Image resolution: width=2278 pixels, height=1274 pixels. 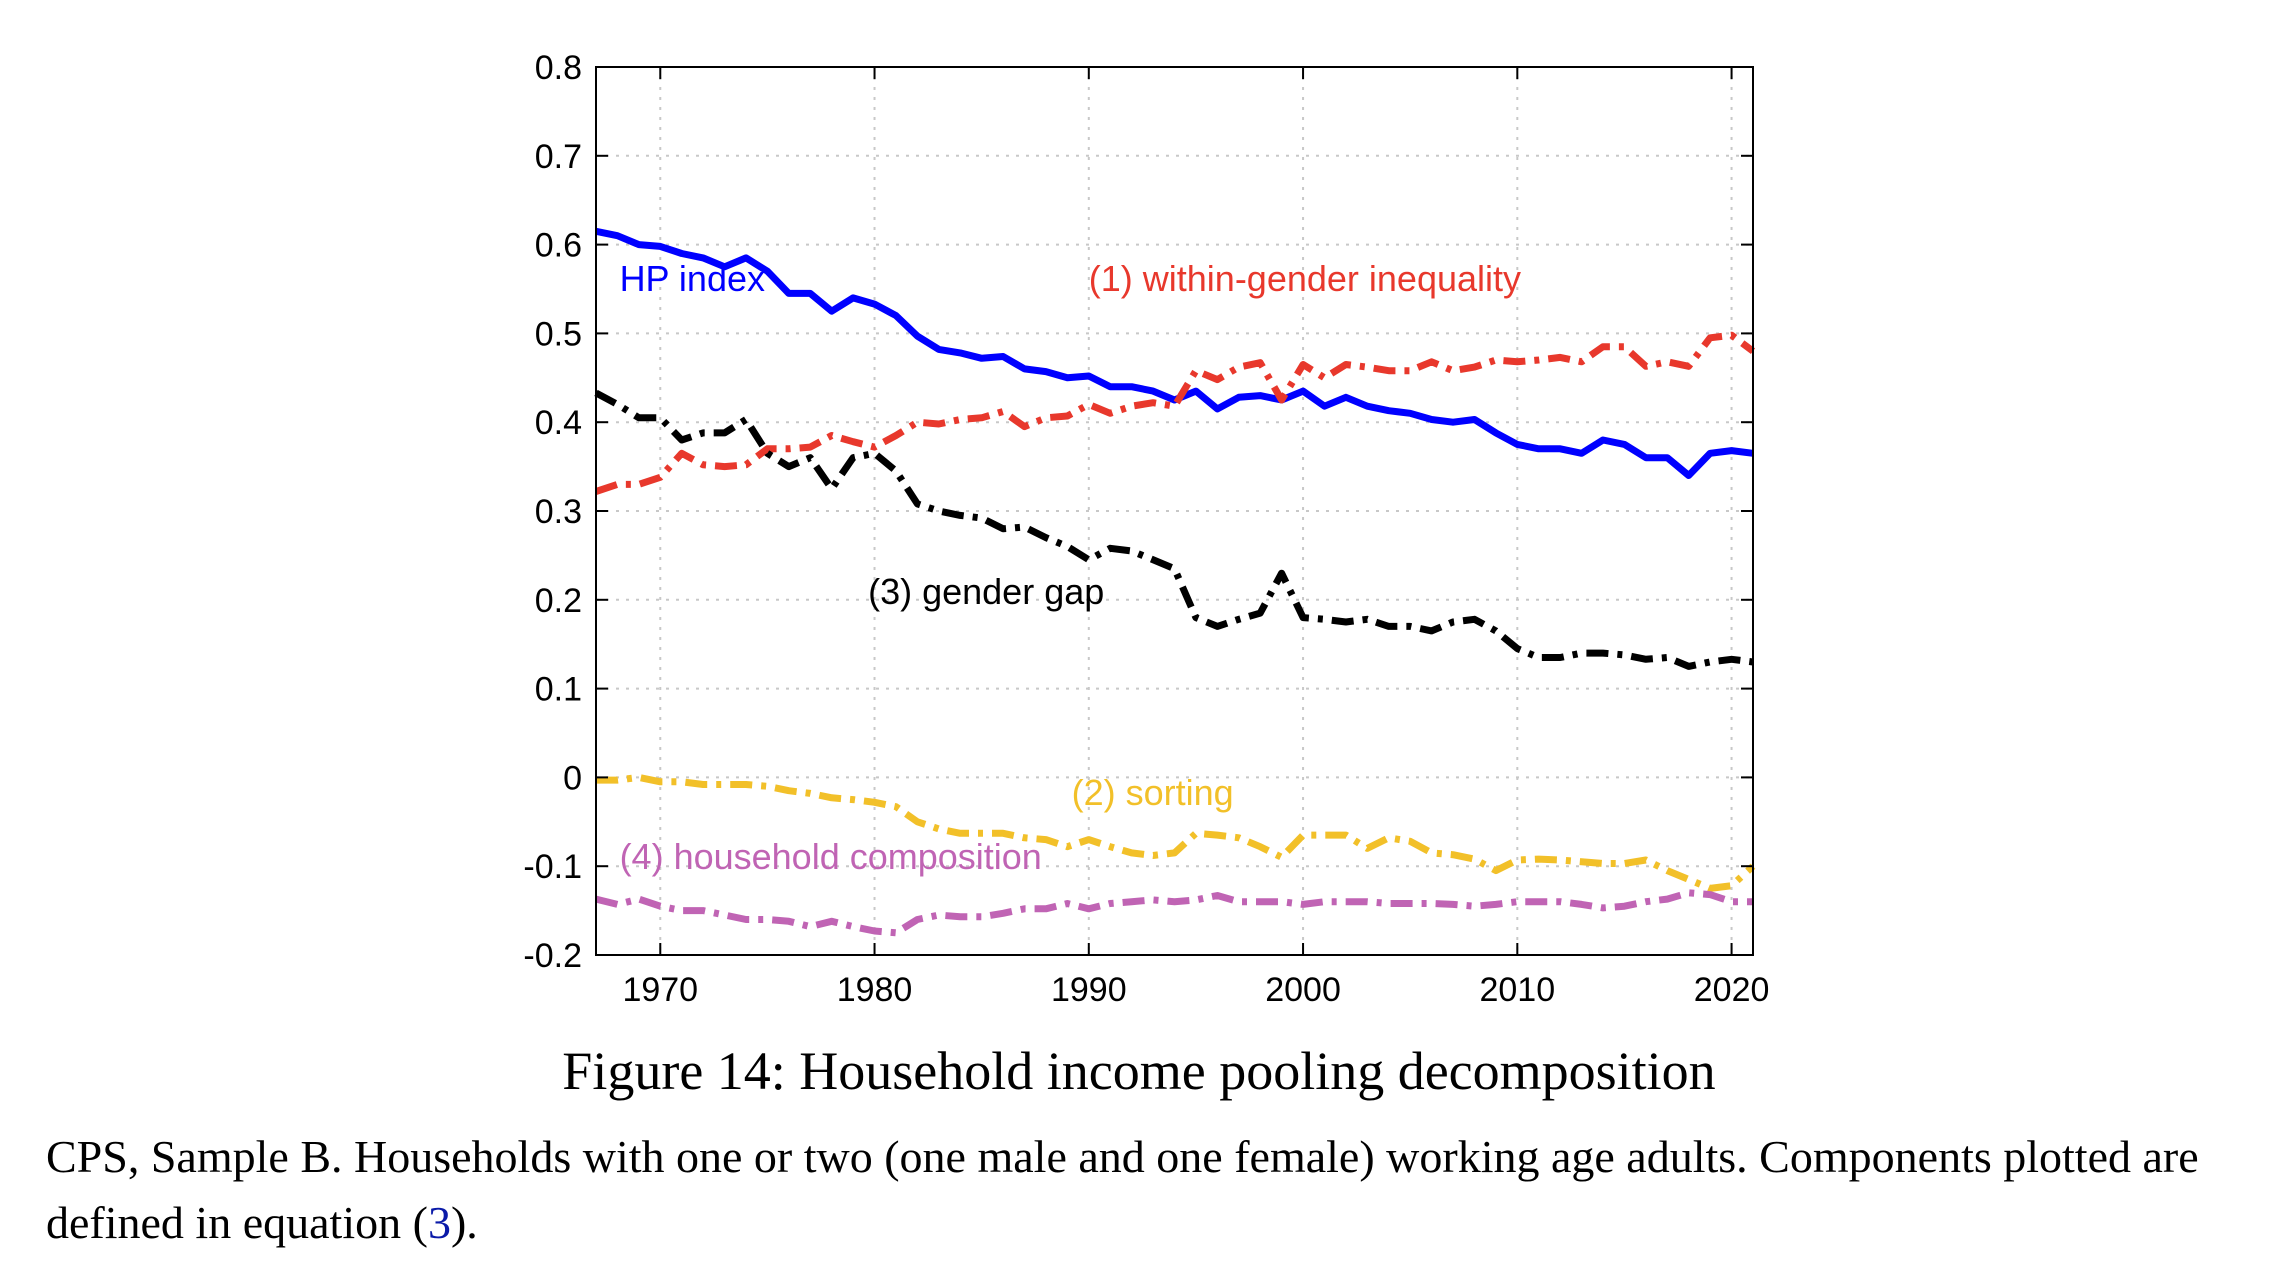 I want to click on y-tick-label: 0.8, so click(x=558, y=68).